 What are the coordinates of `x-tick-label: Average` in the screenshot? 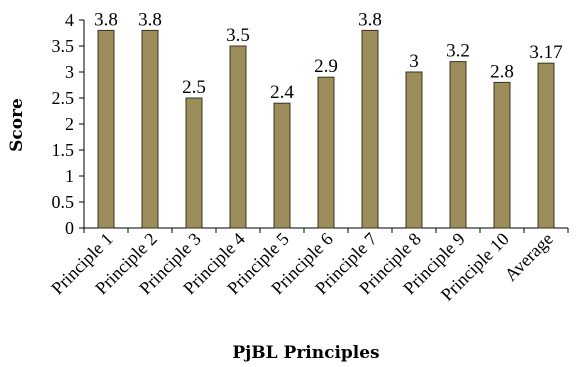 It's located at (529, 257).